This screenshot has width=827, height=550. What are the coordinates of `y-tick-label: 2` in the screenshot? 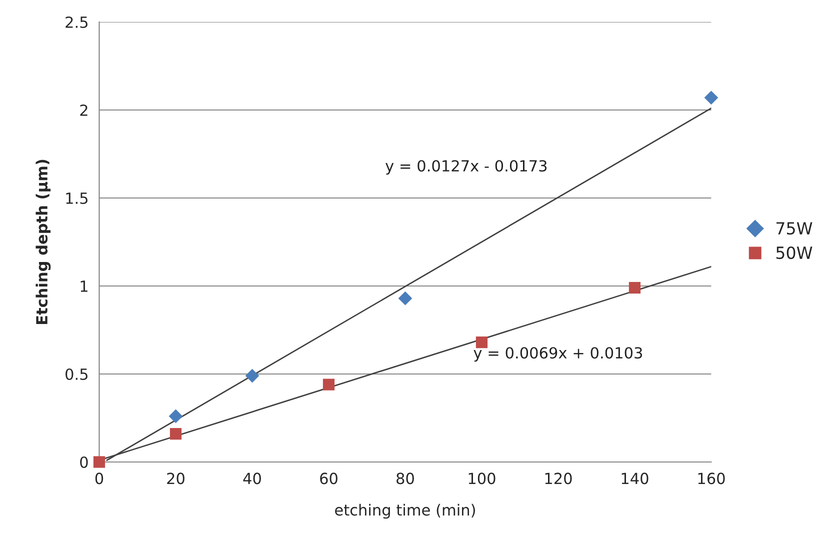 It's located at (84, 110).